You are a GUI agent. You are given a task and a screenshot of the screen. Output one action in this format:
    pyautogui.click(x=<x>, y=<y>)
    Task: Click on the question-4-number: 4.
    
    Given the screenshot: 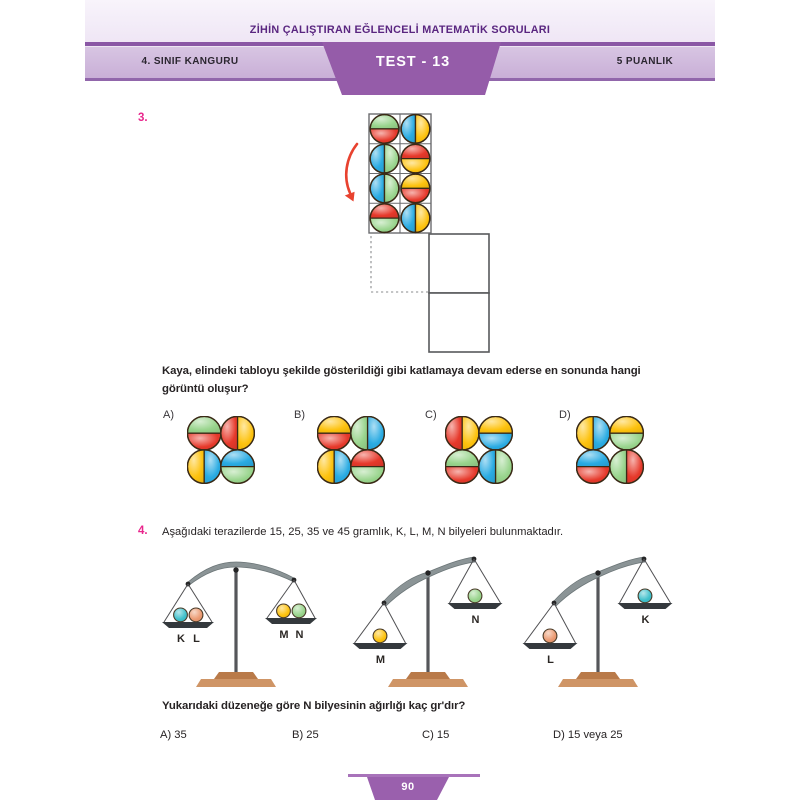 What is the action you would take?
    pyautogui.click(x=143, y=531)
    